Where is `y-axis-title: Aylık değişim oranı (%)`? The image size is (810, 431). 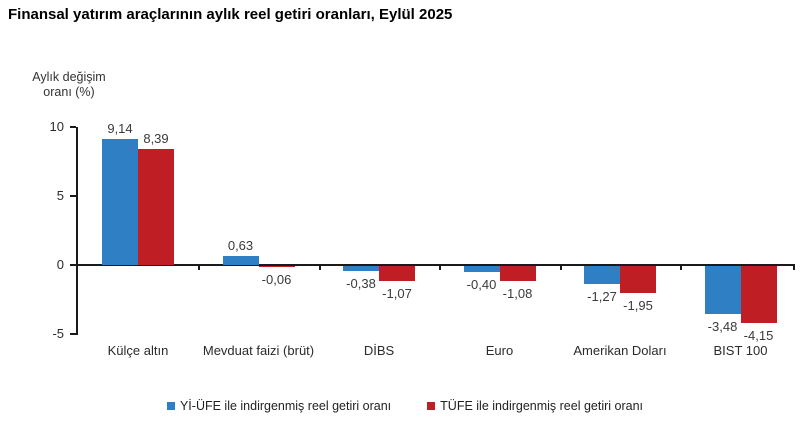 y-axis-title: Aylık değişim oranı (%) is located at coordinates (69, 85).